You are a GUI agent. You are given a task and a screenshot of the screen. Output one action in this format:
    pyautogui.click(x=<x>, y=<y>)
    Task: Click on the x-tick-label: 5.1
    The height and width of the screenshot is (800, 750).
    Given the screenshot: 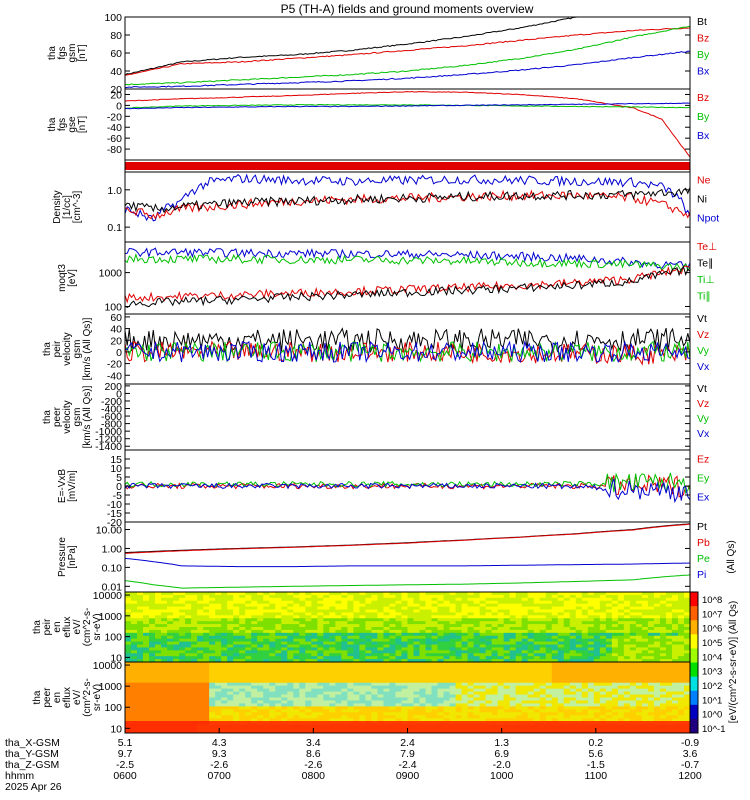 What is the action you would take?
    pyautogui.click(x=125, y=743)
    